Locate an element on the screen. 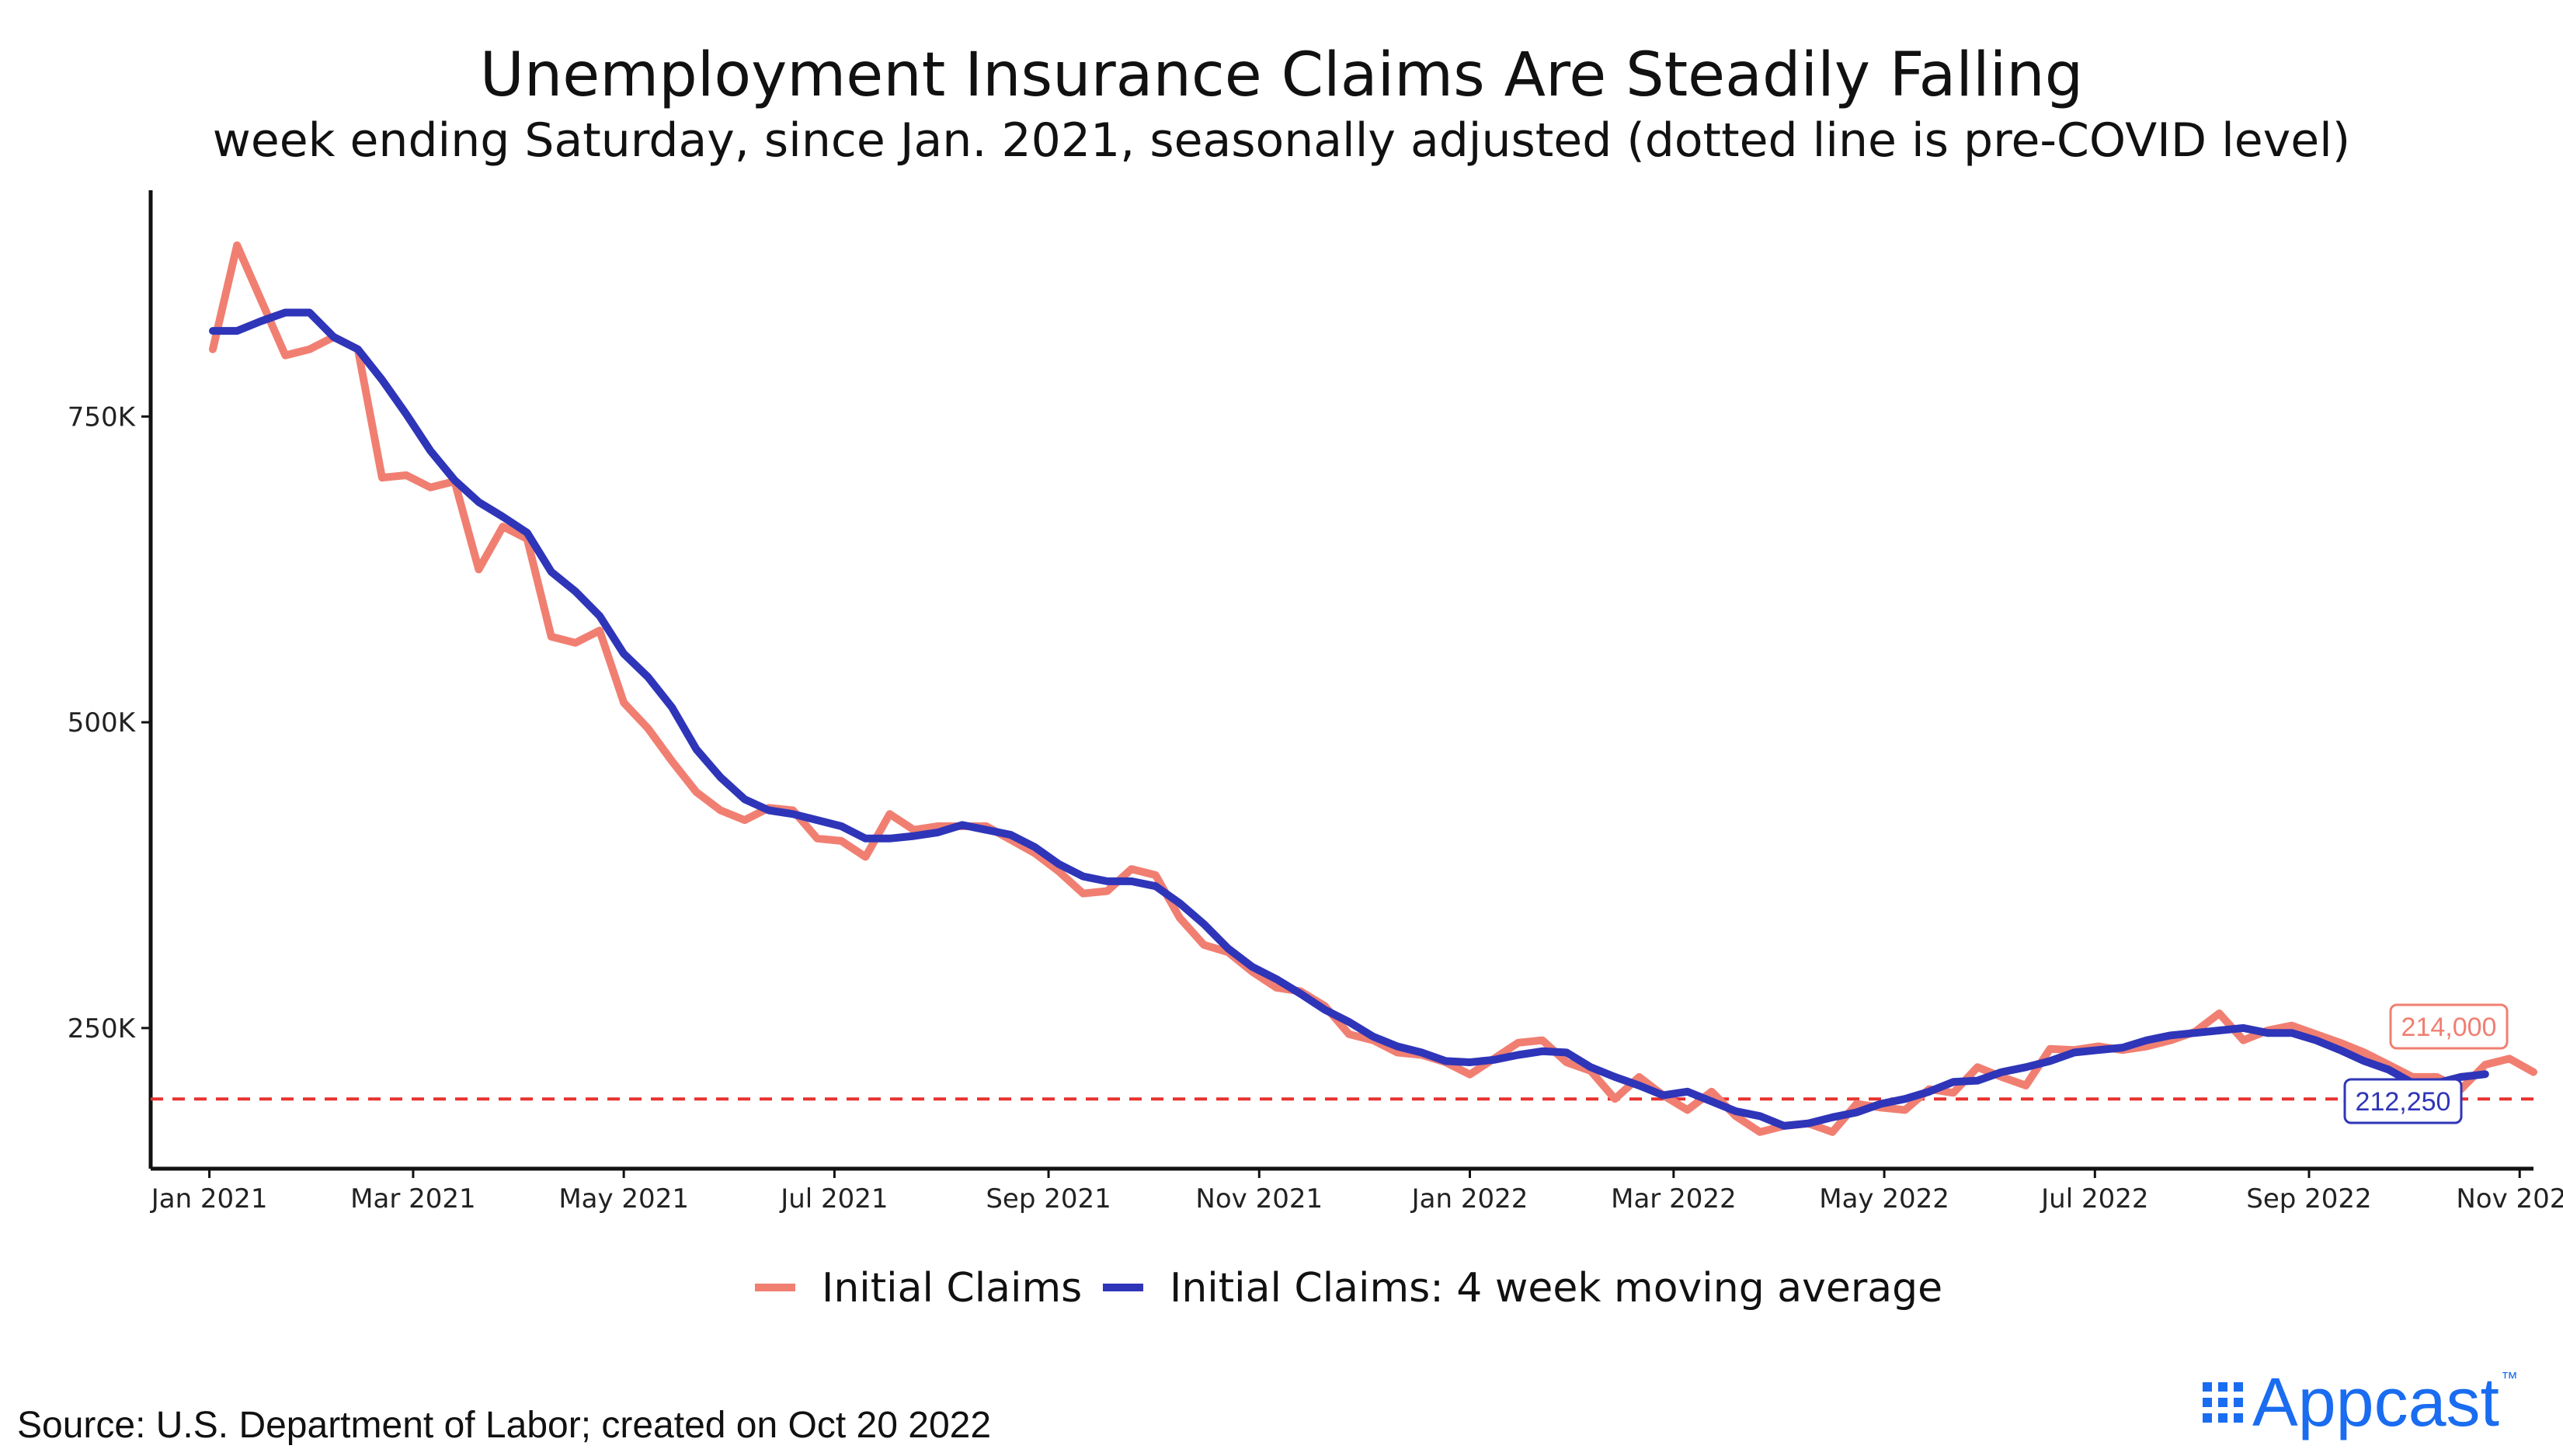 The height and width of the screenshot is (1456, 2563). legend-moving-average-label: Initial Claims: 4 week moving average is located at coordinates (1556, 1288).